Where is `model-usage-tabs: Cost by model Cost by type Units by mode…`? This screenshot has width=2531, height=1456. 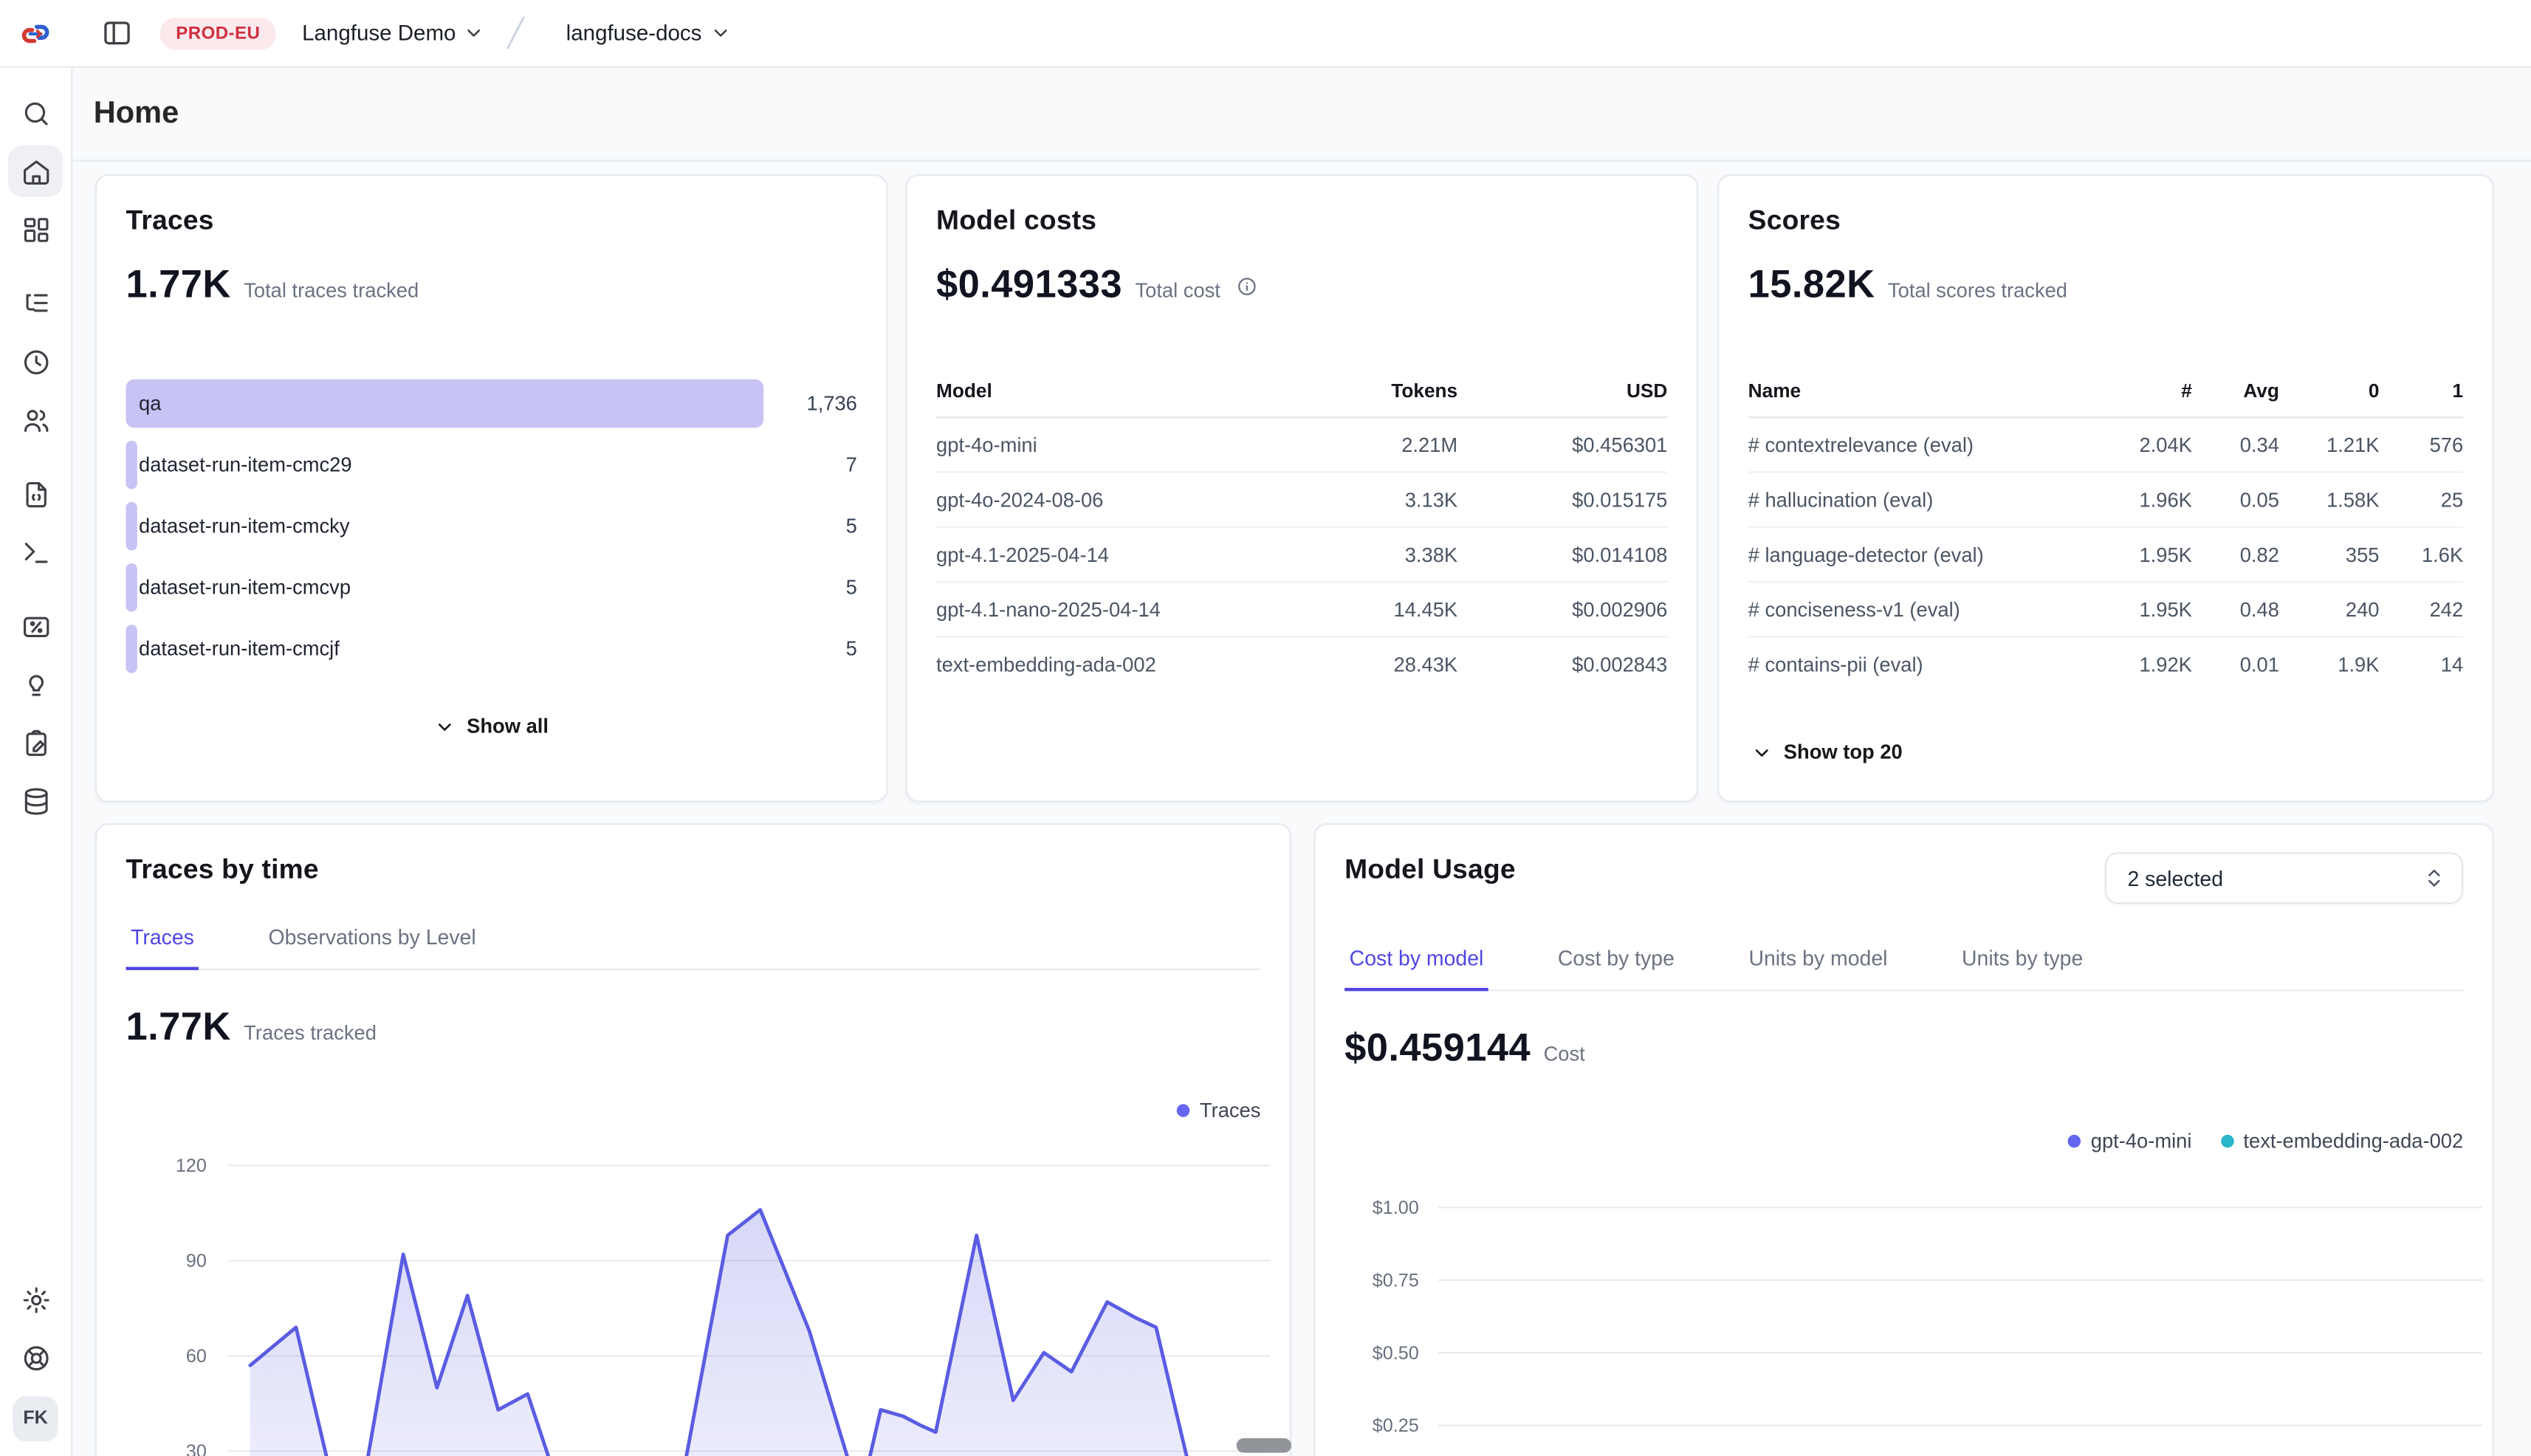 model-usage-tabs: Cost by model Cost by type Units by mode… is located at coordinates (1904, 969).